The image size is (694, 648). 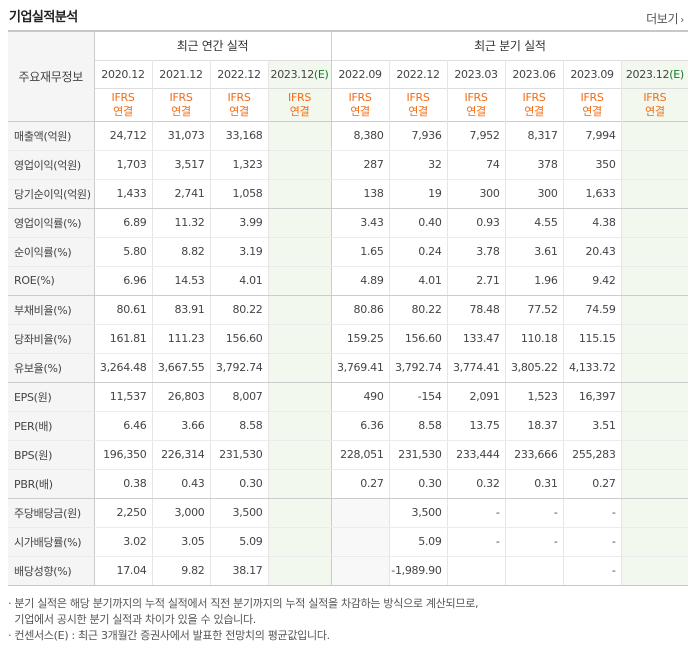 I want to click on quarter-value: 32, so click(x=418, y=165).